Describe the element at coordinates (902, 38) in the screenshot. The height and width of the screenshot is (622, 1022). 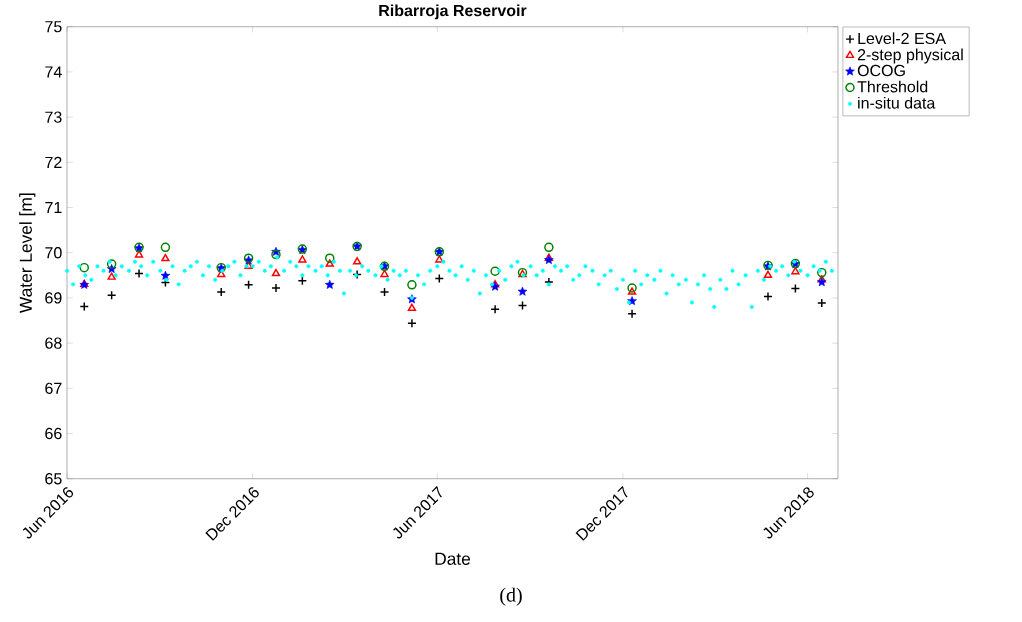
I see `legend-label: Level-2 ESA` at that location.